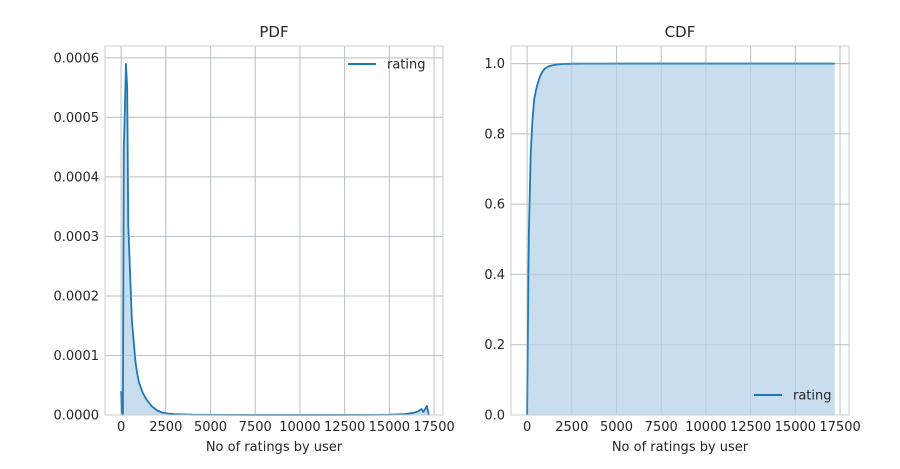  What do you see at coordinates (494, 64) in the screenshot?
I see `y-tick-label: 1.0` at bounding box center [494, 64].